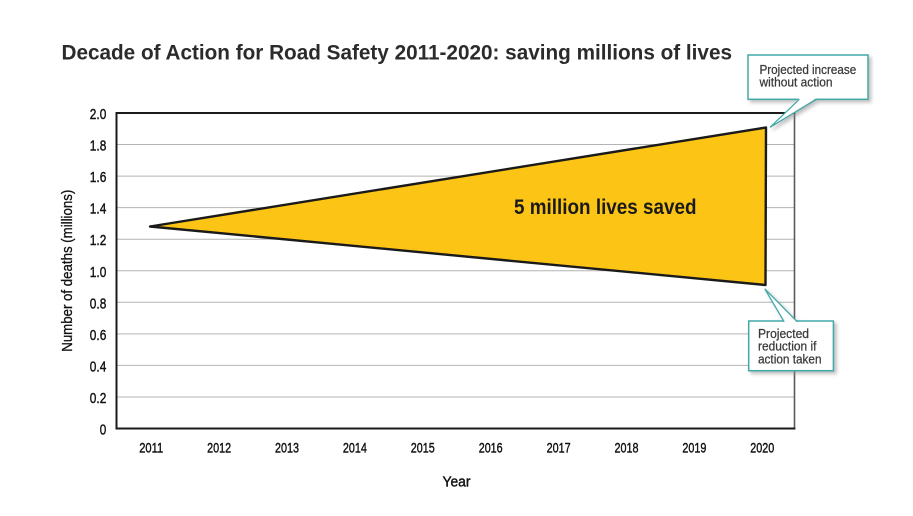 This screenshot has width=913, height=516. I want to click on svg-text: 1.4, so click(98, 210).